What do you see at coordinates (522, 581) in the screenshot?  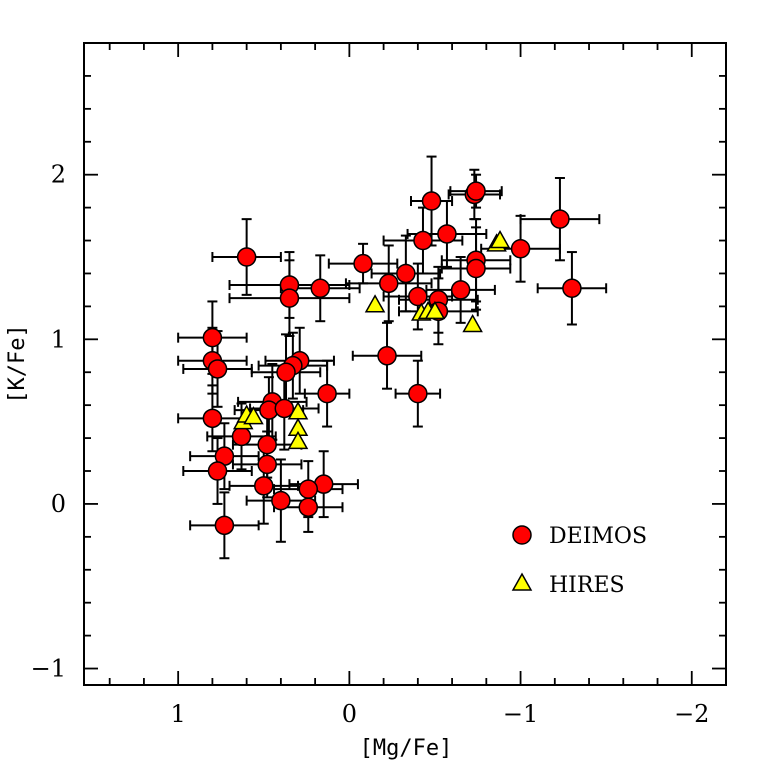 I see `legend-marker-hires` at bounding box center [522, 581].